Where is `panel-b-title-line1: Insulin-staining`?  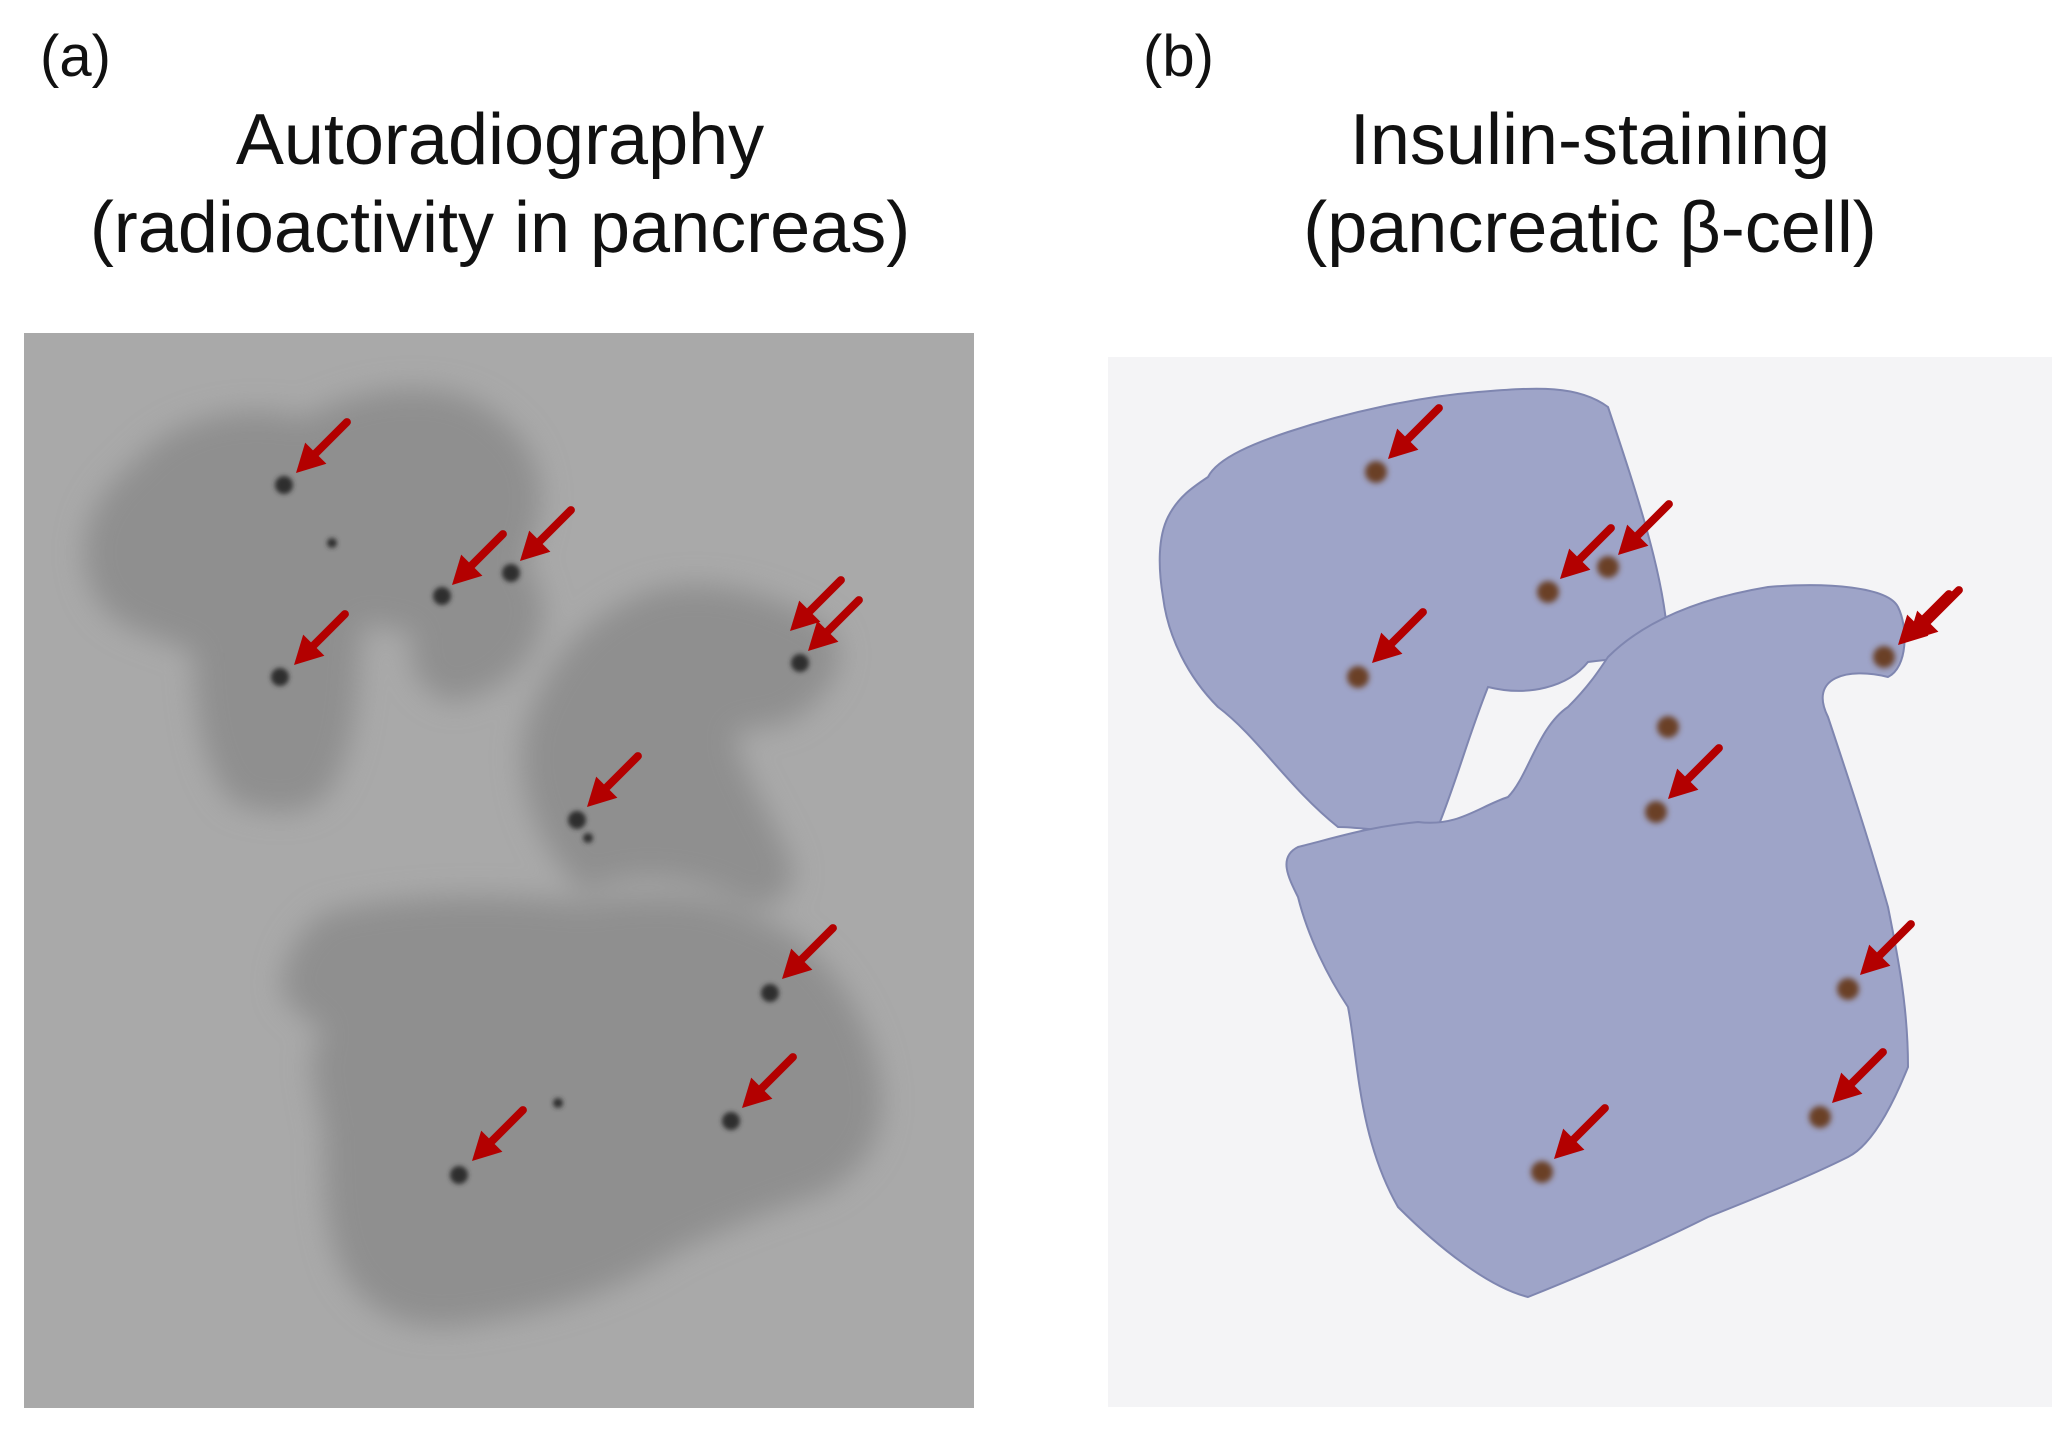 panel-b-title-line1: Insulin-staining is located at coordinates (1590, 140).